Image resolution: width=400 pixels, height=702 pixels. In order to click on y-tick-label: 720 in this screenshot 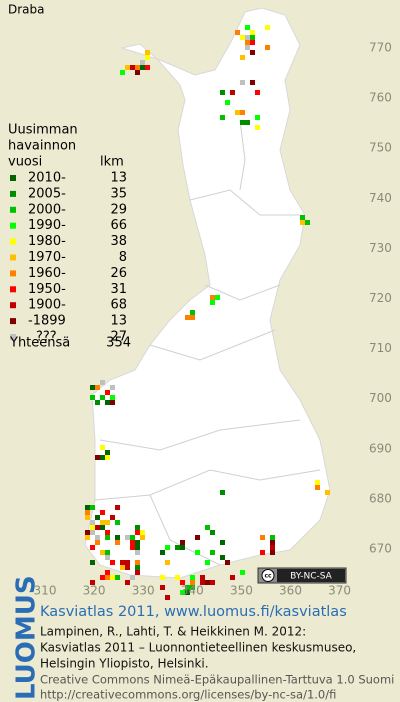, I will do `click(380, 298)`.